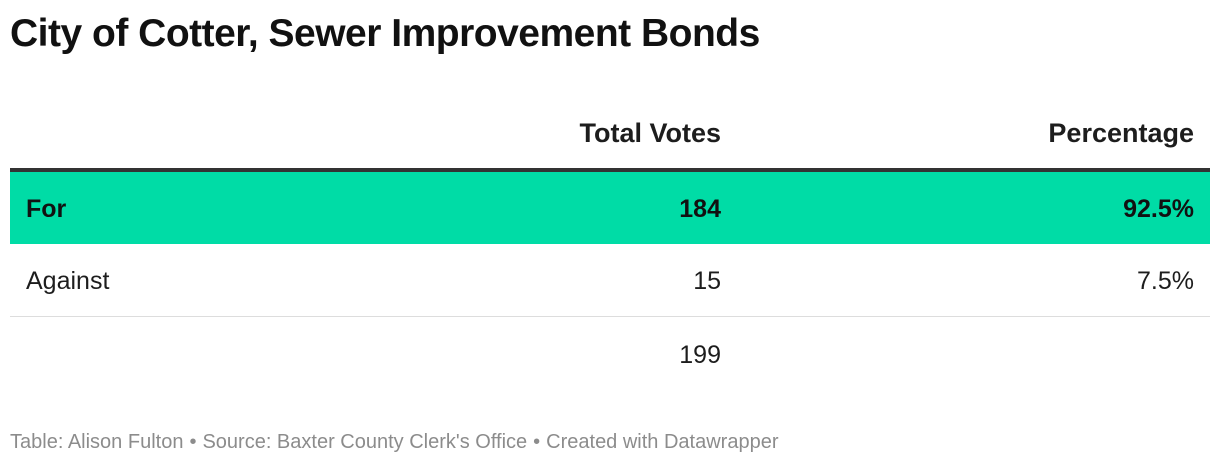 This screenshot has height=468, width=1220. Describe the element at coordinates (46, 209) in the screenshot. I see `row-label: For` at that location.